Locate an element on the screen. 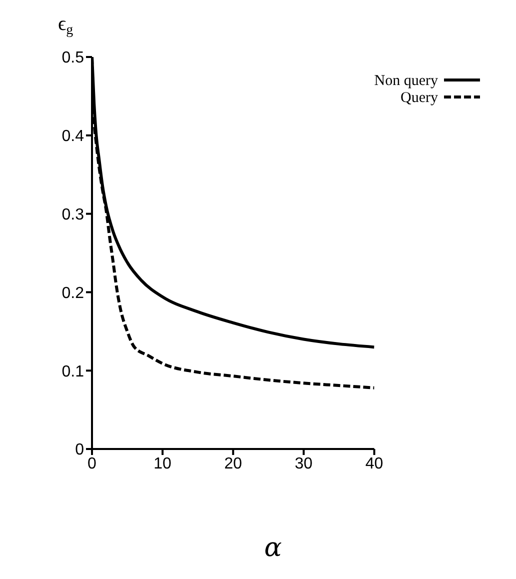 This screenshot has width=516, height=579. x-tick-label: 30 is located at coordinates (303, 463).